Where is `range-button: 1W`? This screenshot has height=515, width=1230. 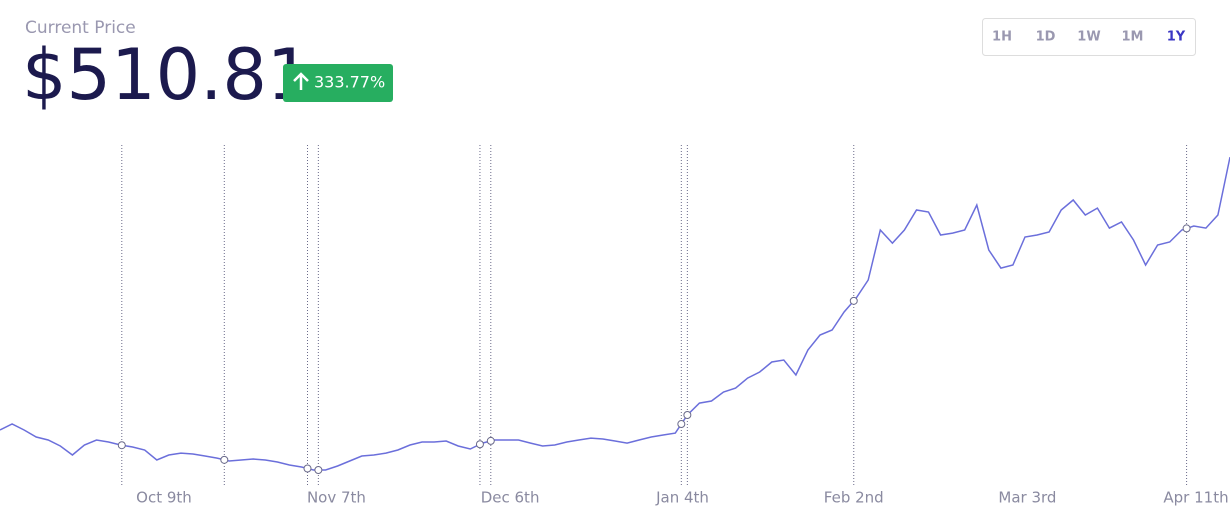 range-button: 1W is located at coordinates (1088, 37).